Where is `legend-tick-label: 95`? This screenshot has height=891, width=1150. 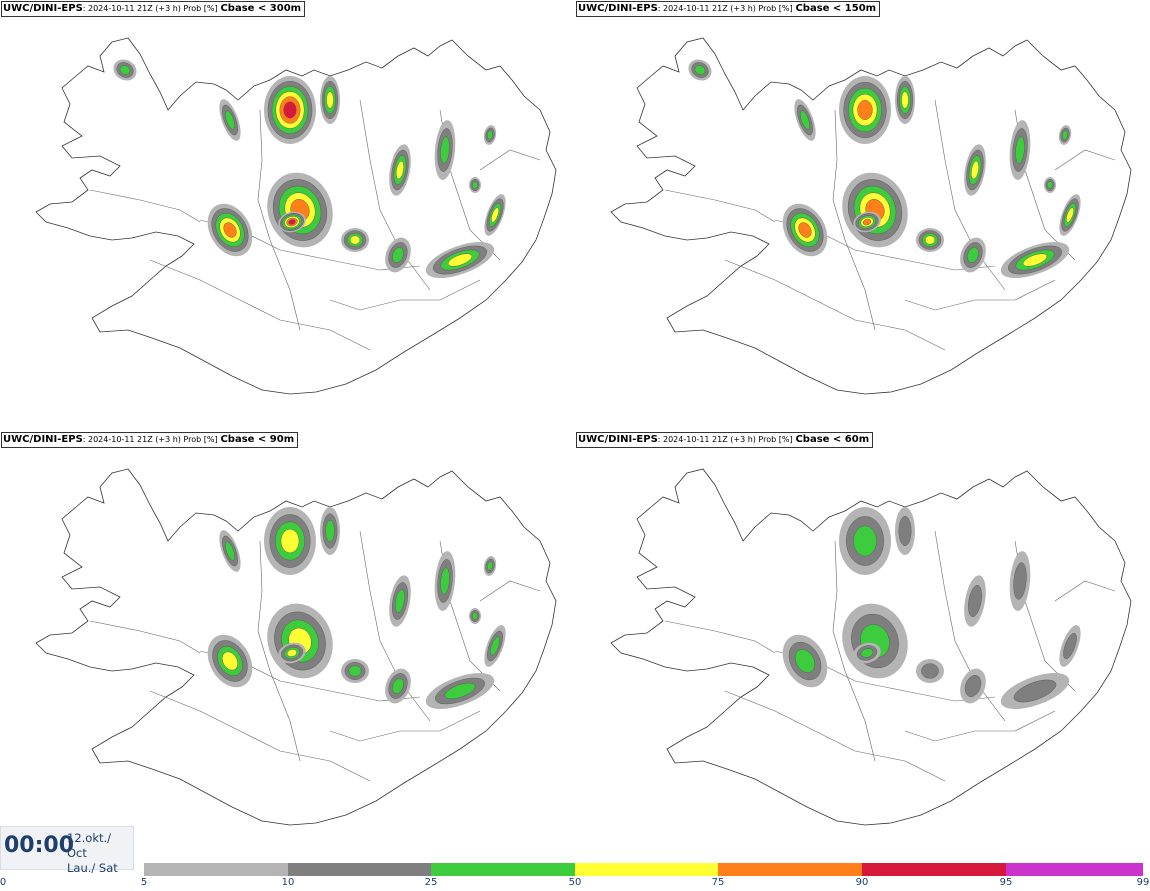 legend-tick-label: 95 is located at coordinates (1006, 882).